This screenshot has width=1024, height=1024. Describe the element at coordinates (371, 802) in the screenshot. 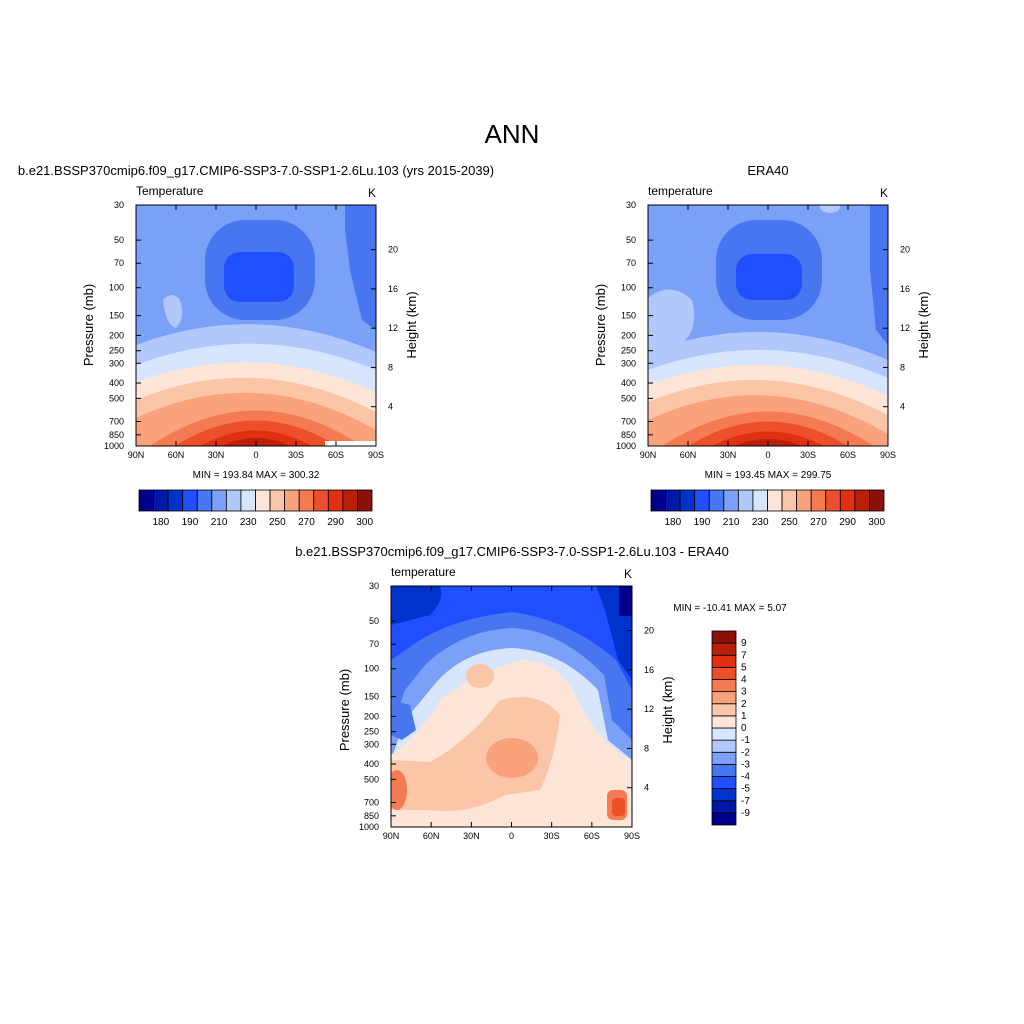

I see `y-tick-label: 700` at that location.